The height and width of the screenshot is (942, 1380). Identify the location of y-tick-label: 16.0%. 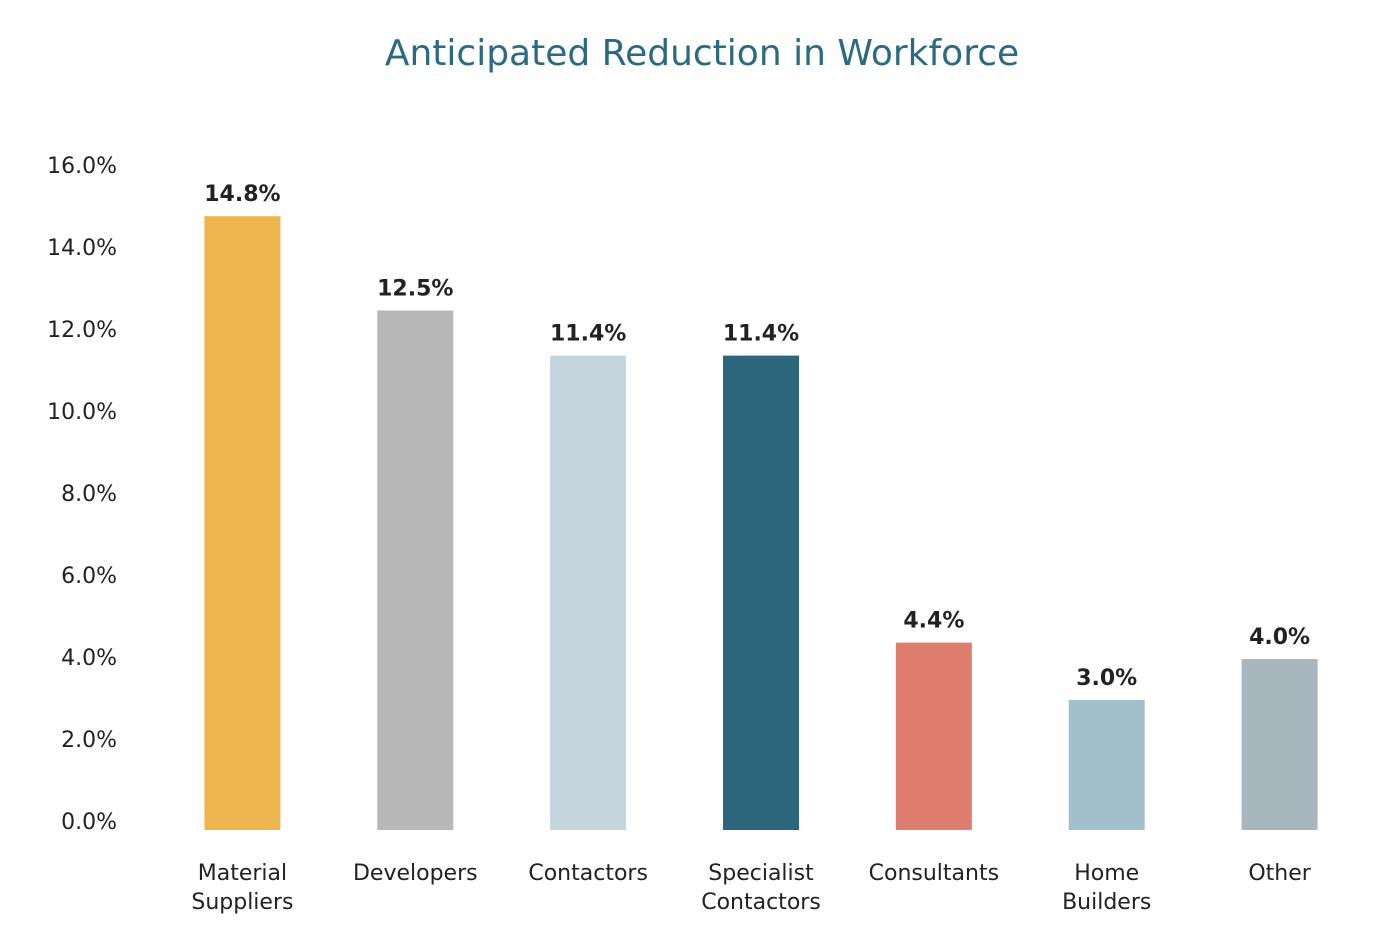
(82, 166).